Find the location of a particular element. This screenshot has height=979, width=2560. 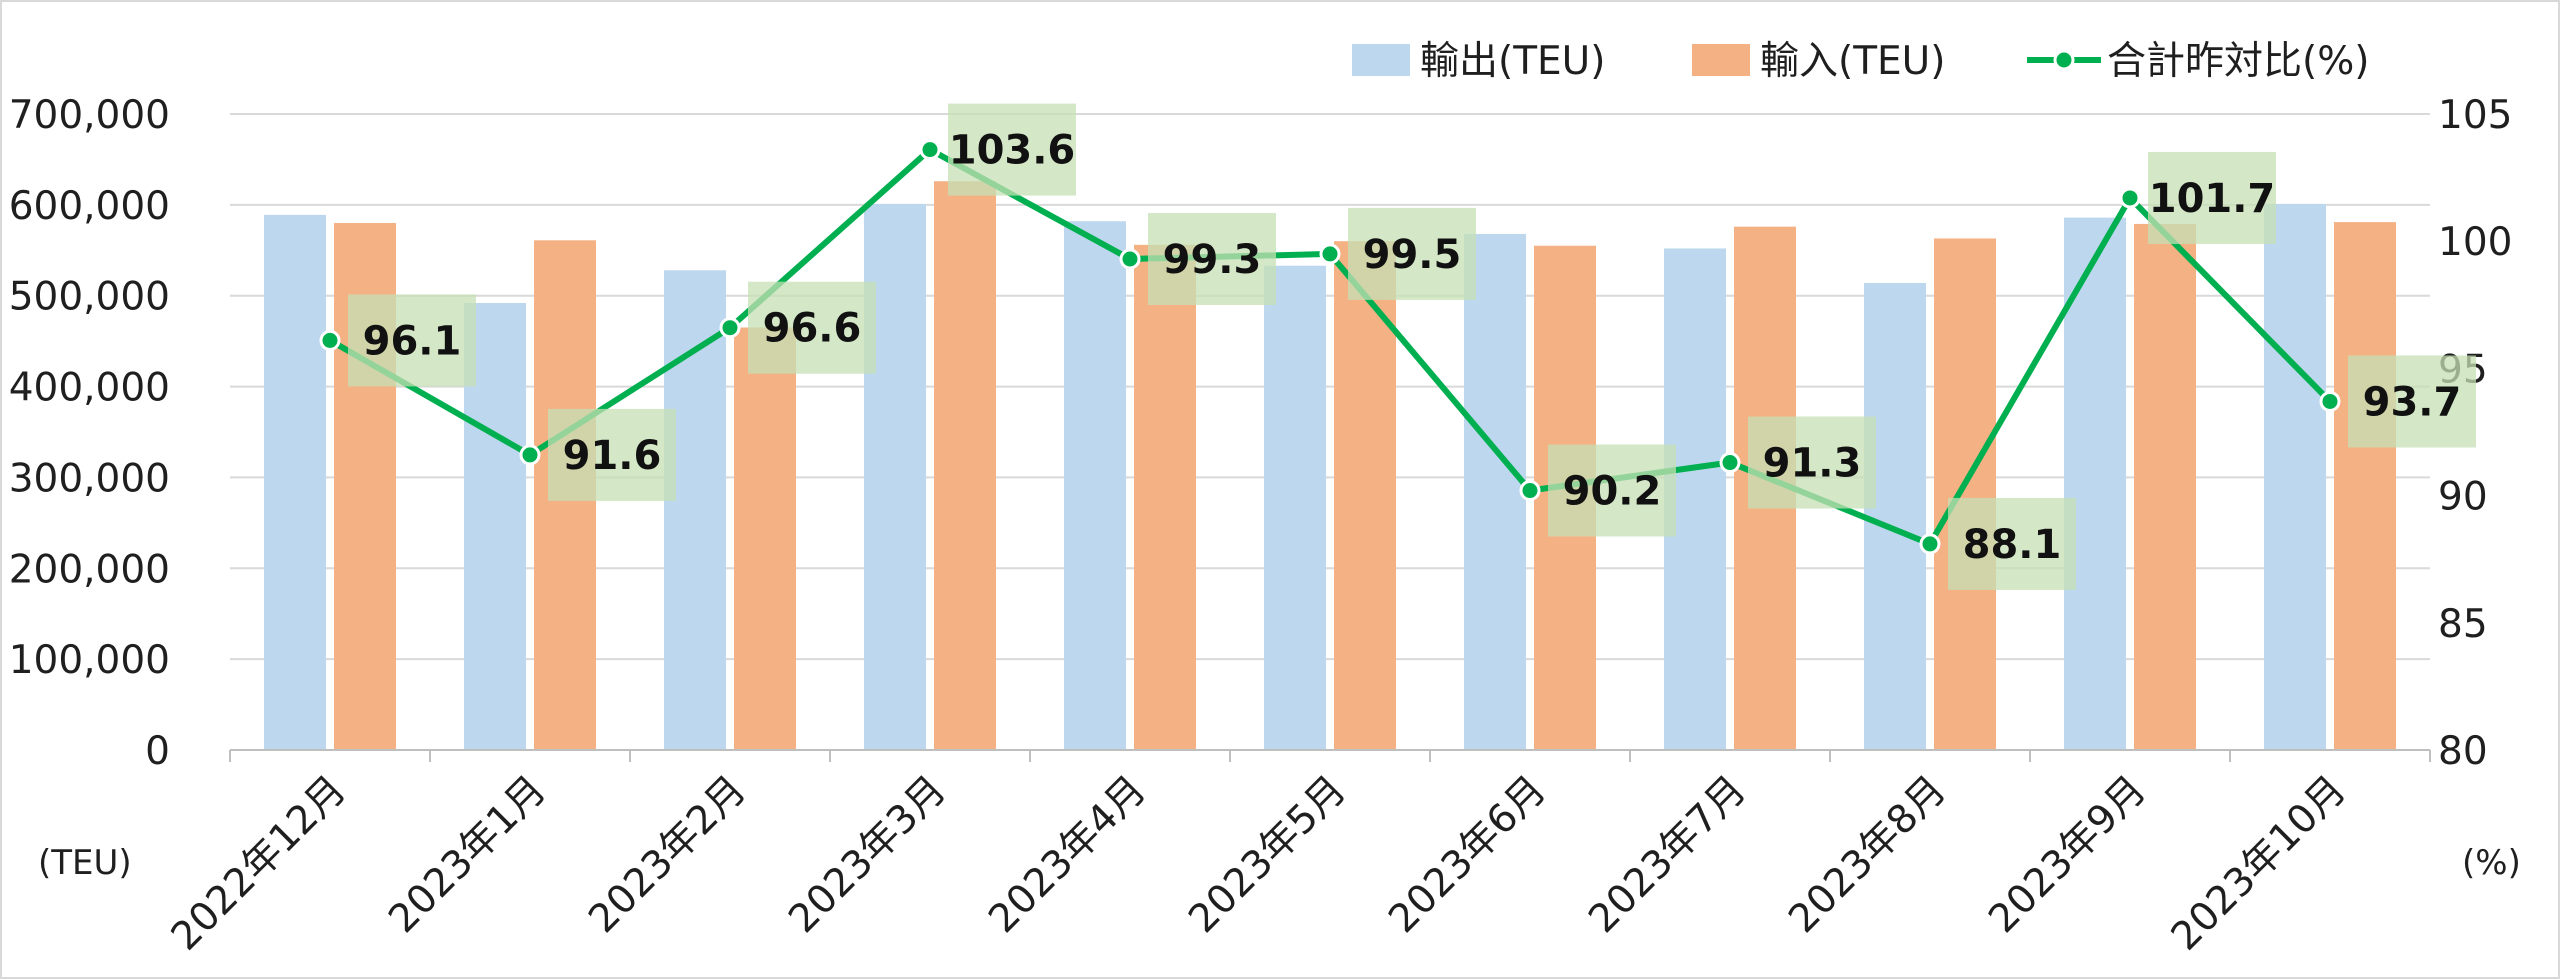

y-right-tick-label: 80 is located at coordinates (2463, 751).